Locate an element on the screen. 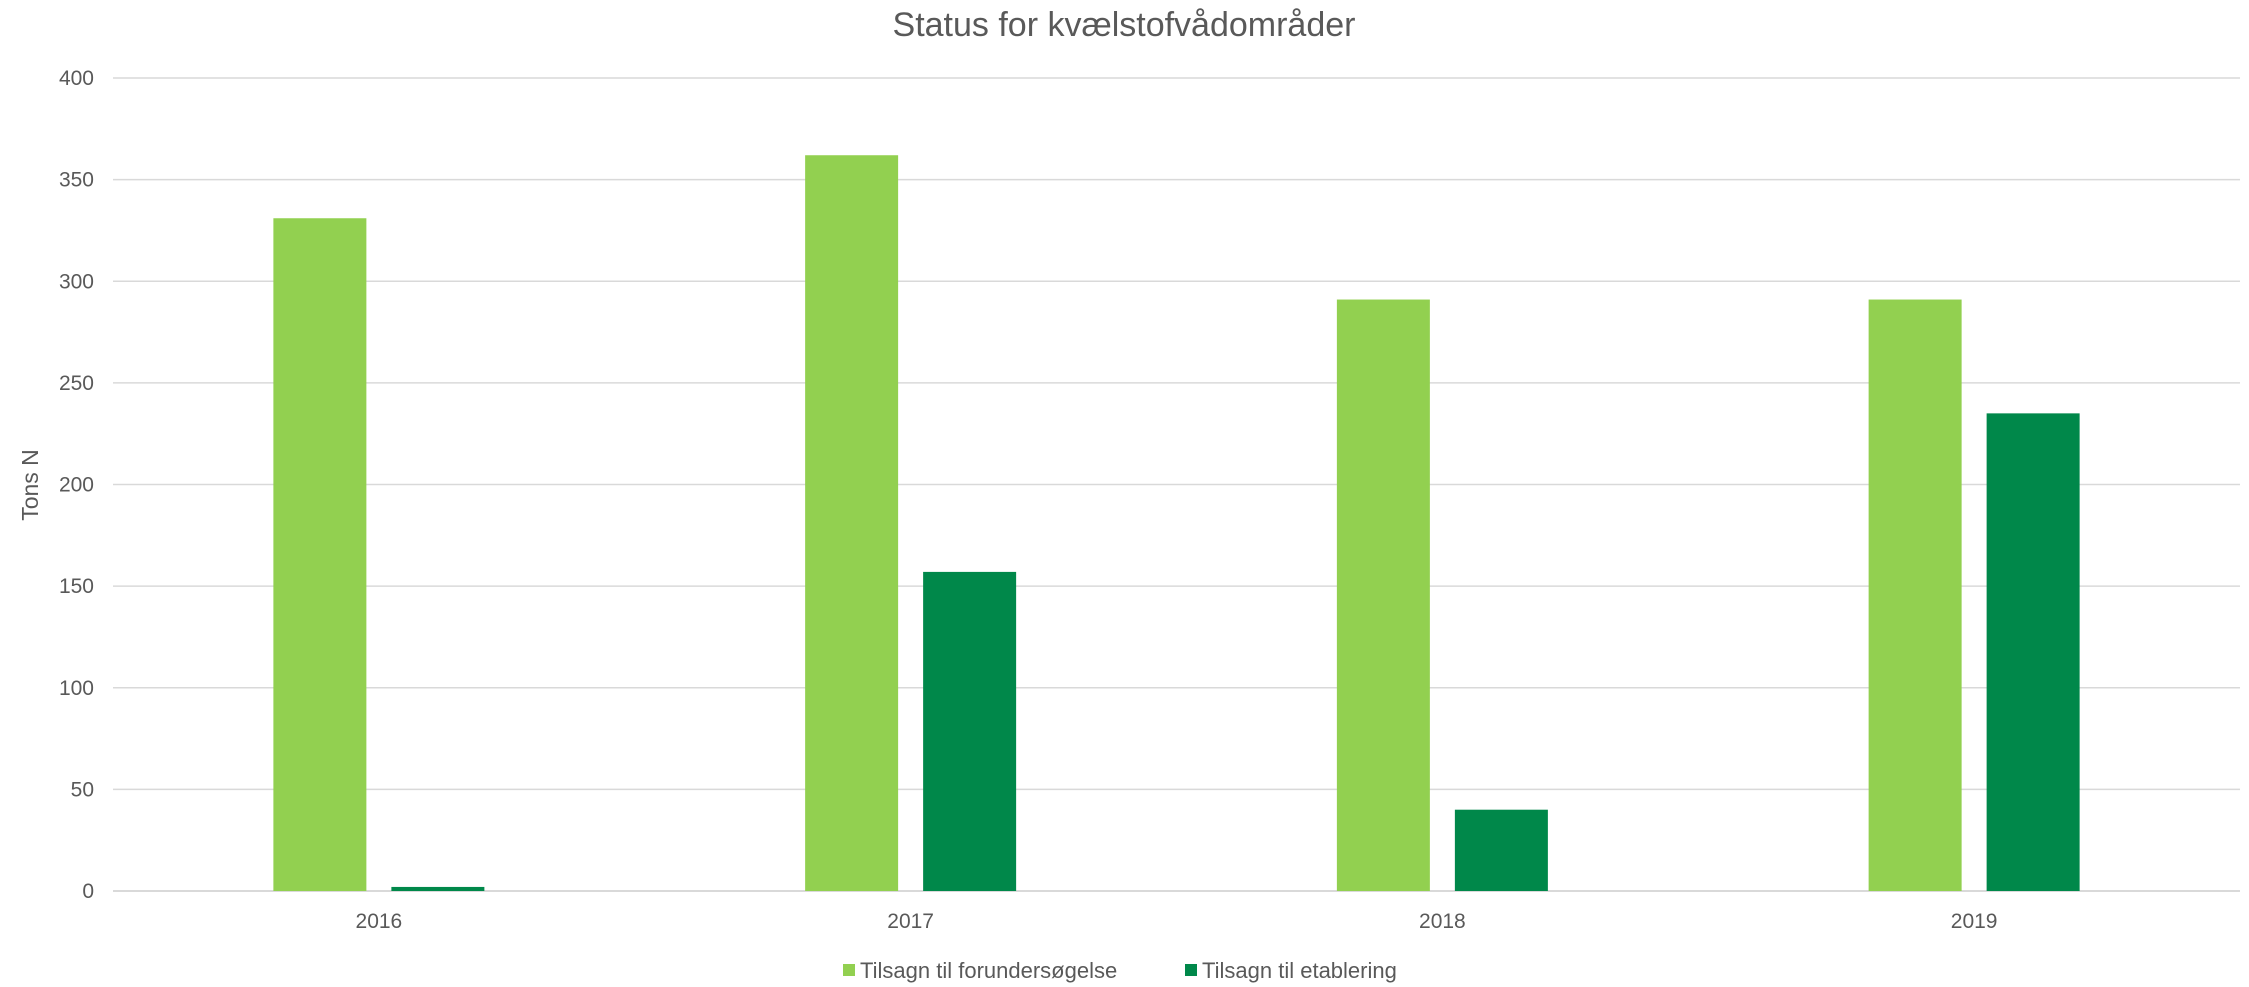 The width and height of the screenshot is (2249, 987). x-tick-label: 2018 is located at coordinates (1442, 921).